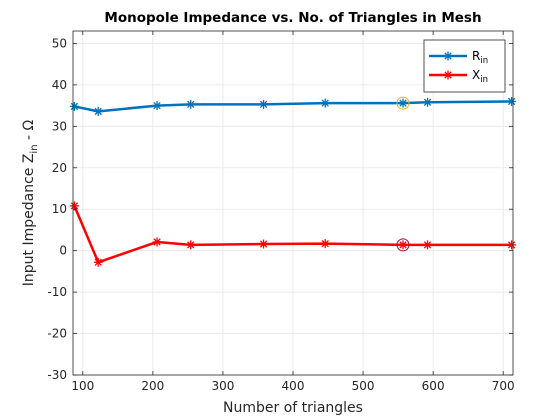 The image size is (560, 420). Describe the element at coordinates (293, 408) in the screenshot. I see `x-axis-label: Number of triangles` at that location.